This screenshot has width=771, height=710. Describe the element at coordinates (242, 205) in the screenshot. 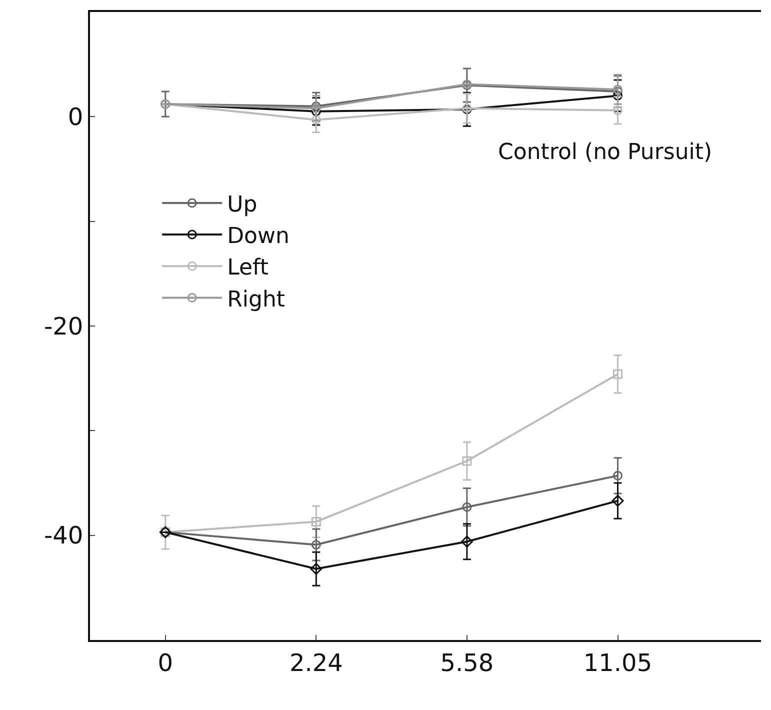

I see `legend-label: Up` at that location.